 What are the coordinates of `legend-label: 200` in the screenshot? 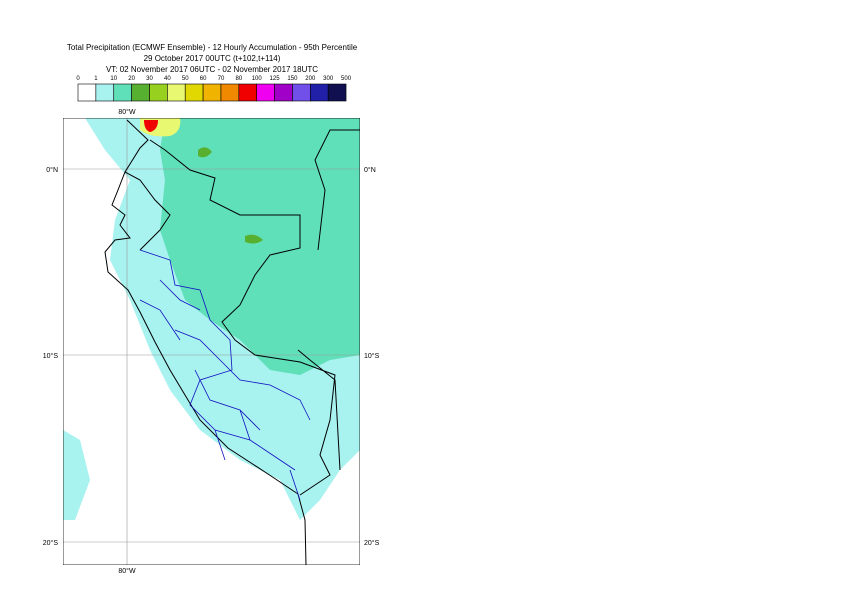 It's located at (310, 79).